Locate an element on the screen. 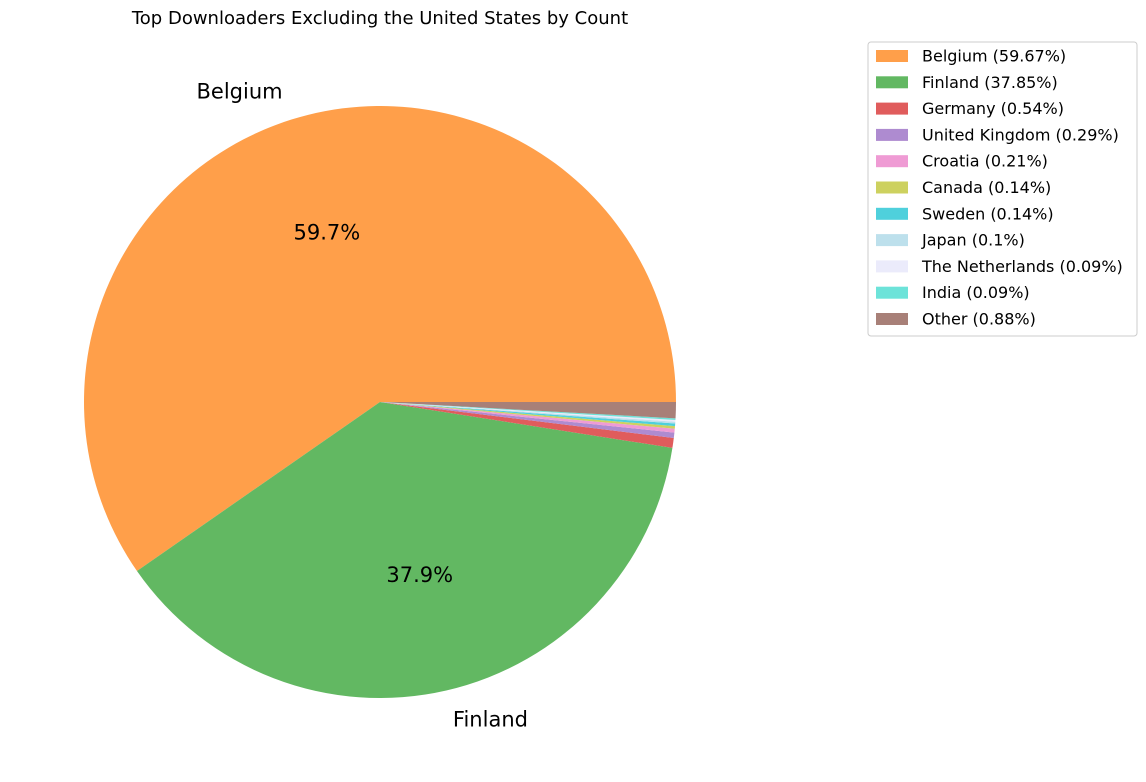 Image resolution: width=1146 pixels, height=782 pixels. legend-label-united-kingdom: United Kingdom (0.29%) is located at coordinates (1020, 134).